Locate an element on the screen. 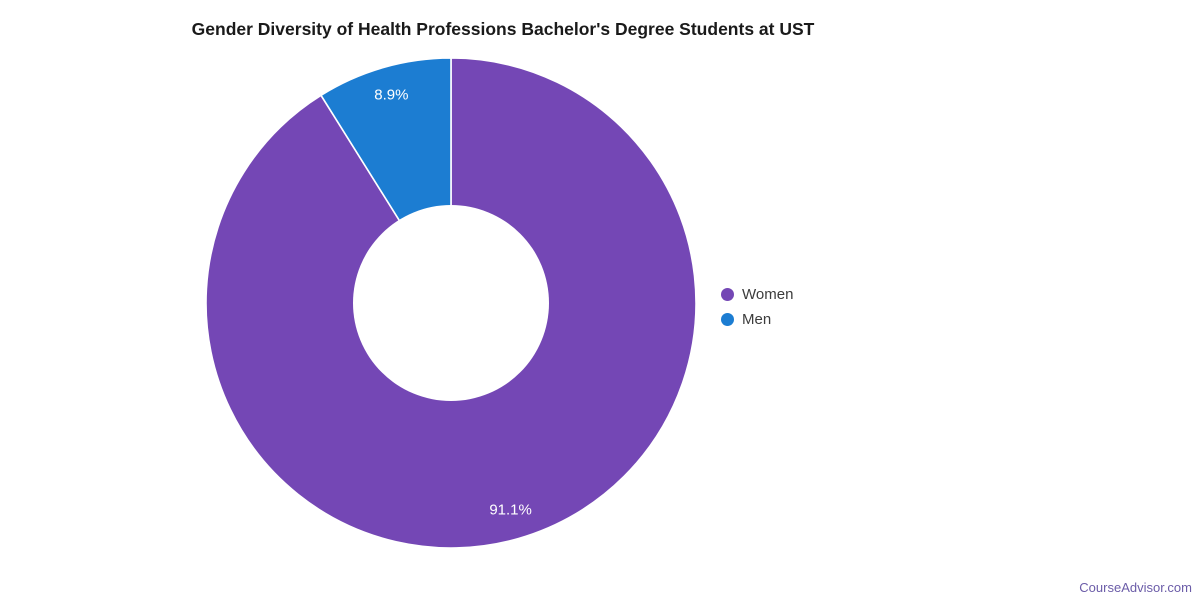 This screenshot has height=600, width=1200. legend-swatch-women-icon is located at coordinates (727, 294).